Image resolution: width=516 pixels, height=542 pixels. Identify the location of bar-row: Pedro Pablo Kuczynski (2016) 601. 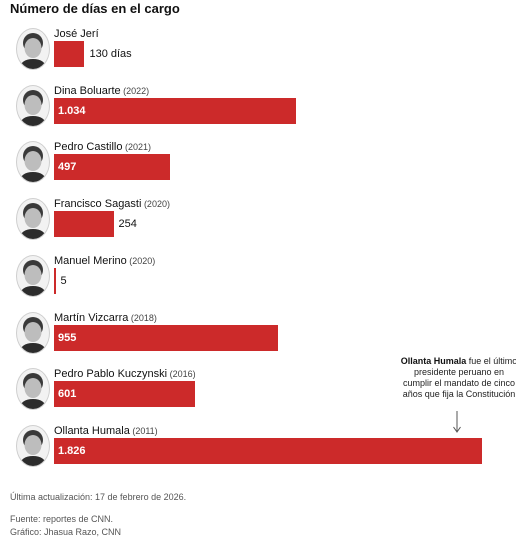
(258, 396).